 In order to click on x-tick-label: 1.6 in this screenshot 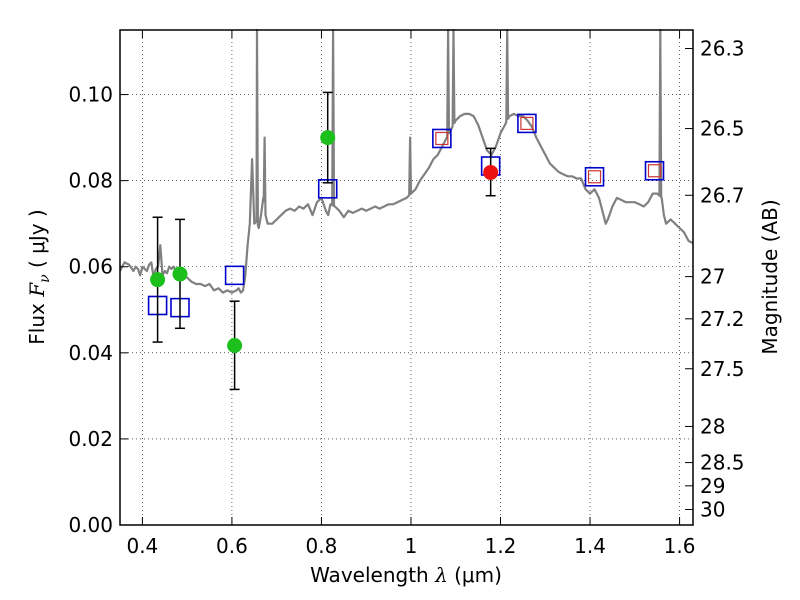, I will do `click(680, 546)`.